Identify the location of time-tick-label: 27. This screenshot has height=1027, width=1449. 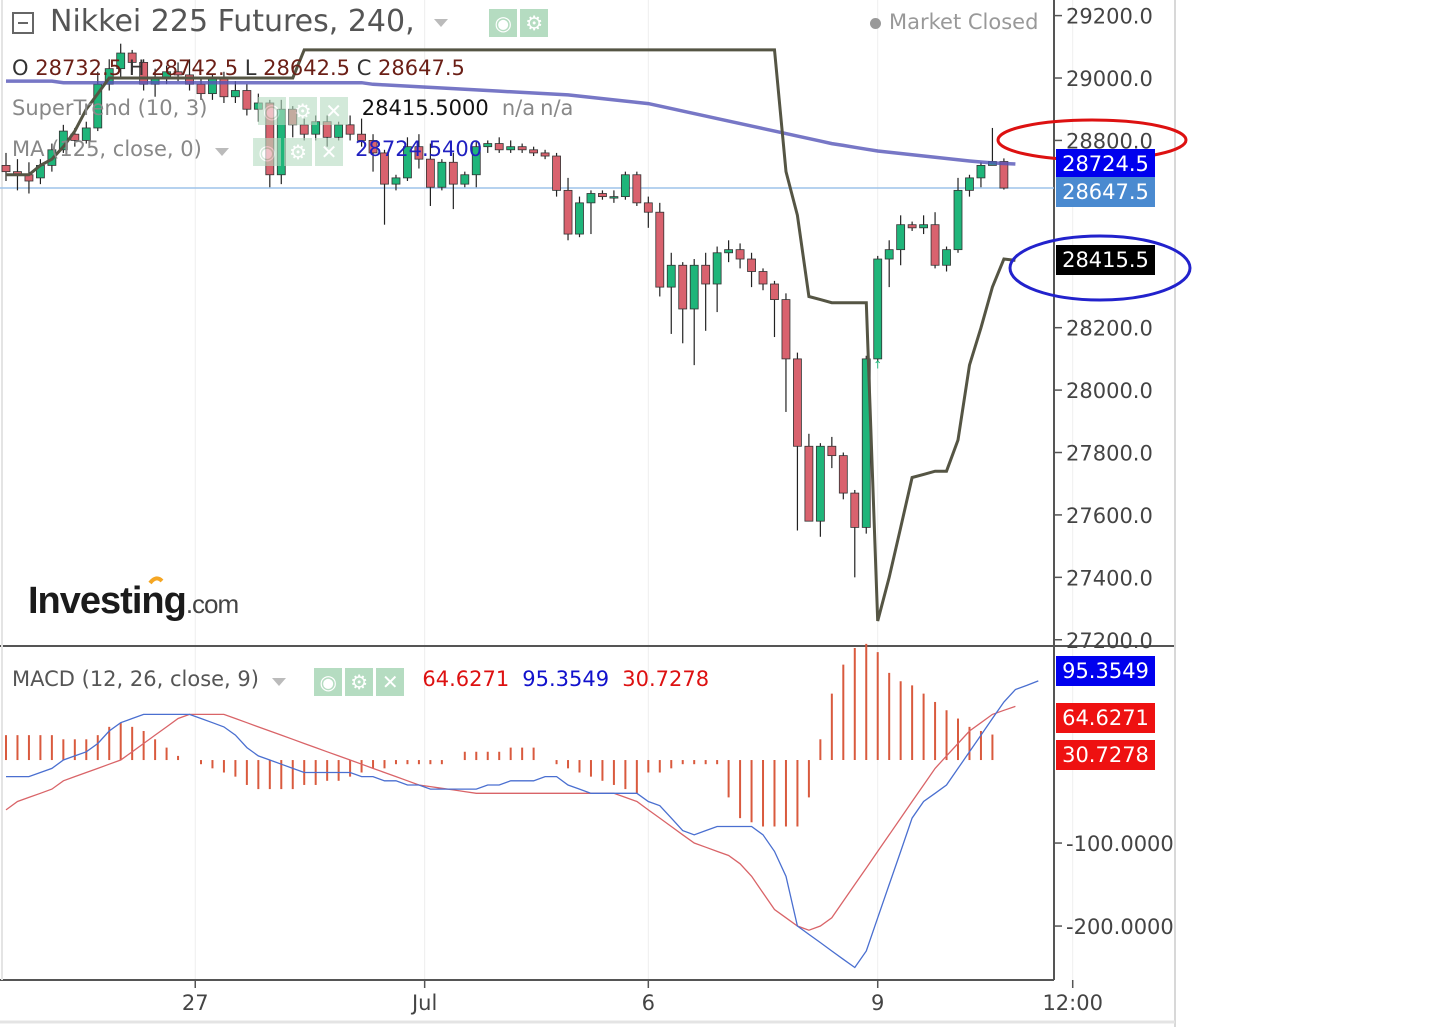
(195, 1003).